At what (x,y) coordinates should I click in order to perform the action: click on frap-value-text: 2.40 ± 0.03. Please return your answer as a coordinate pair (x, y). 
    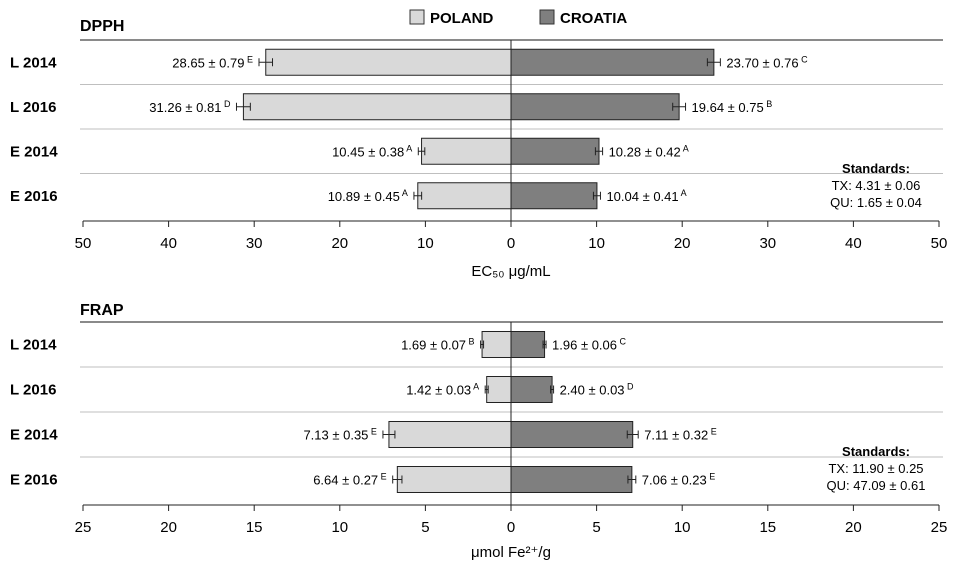
    Looking at the image, I should click on (592, 390).